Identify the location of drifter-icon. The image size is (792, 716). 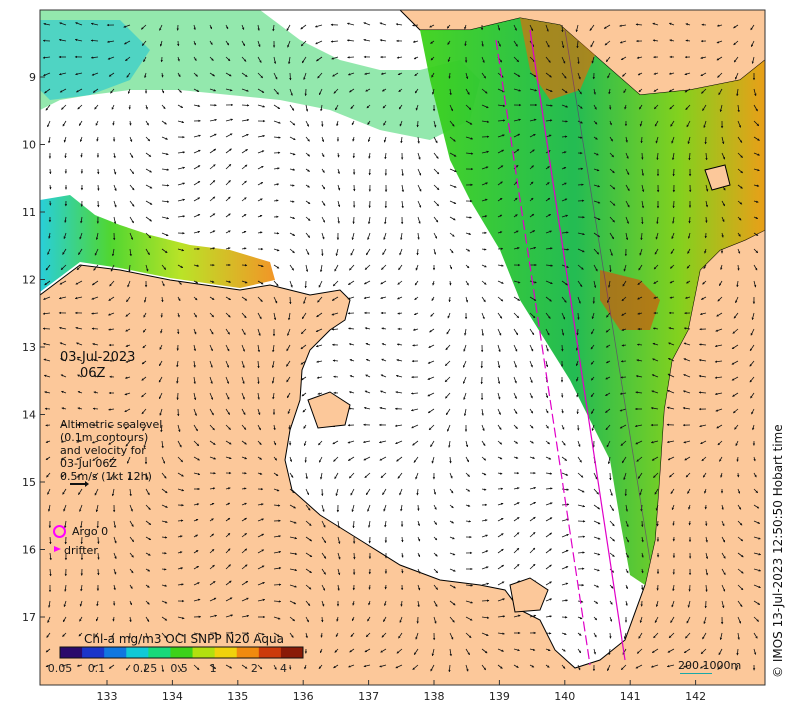
(57, 549).